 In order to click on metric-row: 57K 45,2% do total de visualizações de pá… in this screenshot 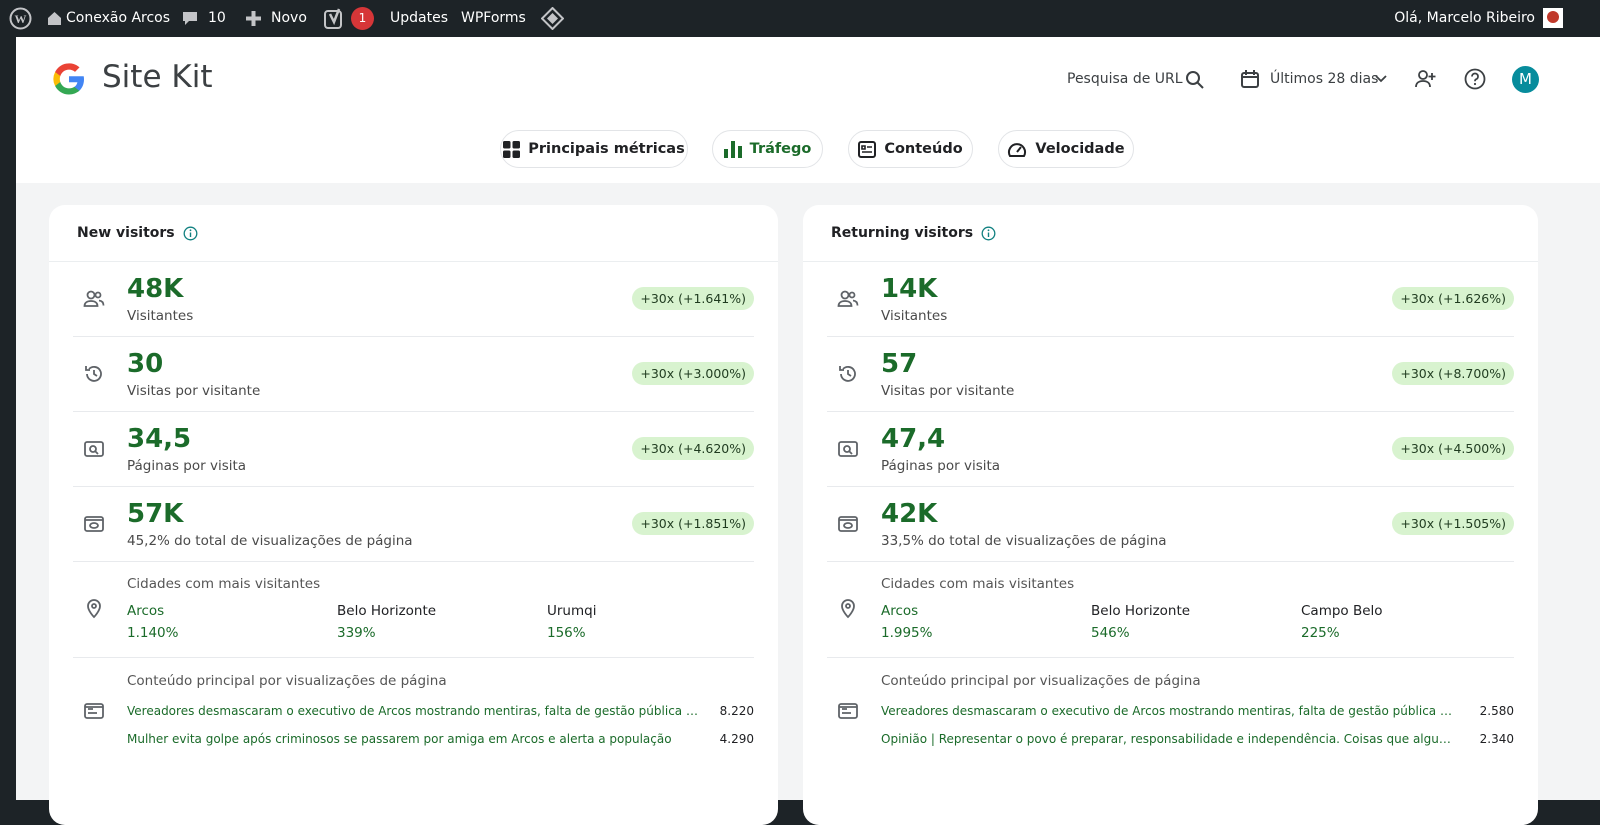, I will do `click(413, 524)`.